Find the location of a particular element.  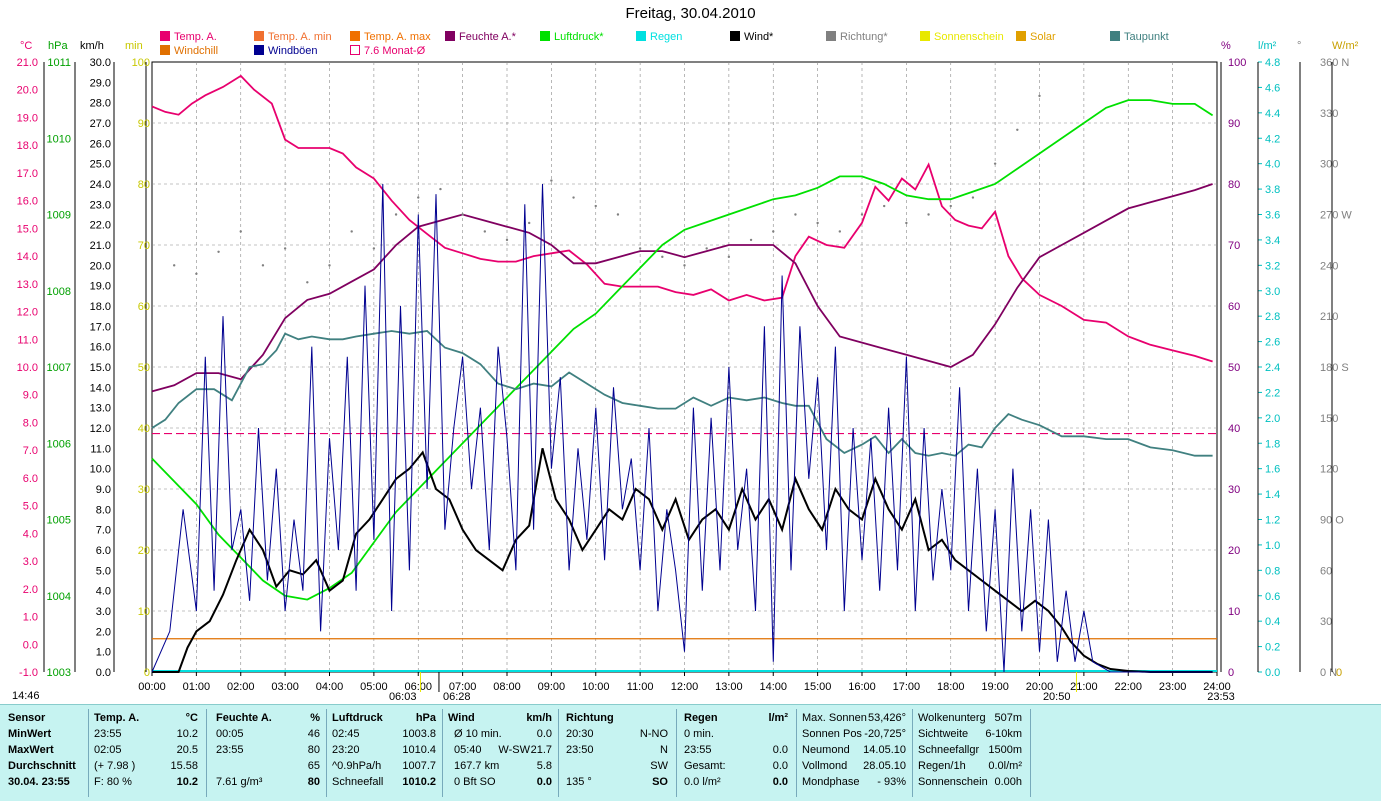

y-tick-label-direction: 240 is located at coordinates (1329, 266).